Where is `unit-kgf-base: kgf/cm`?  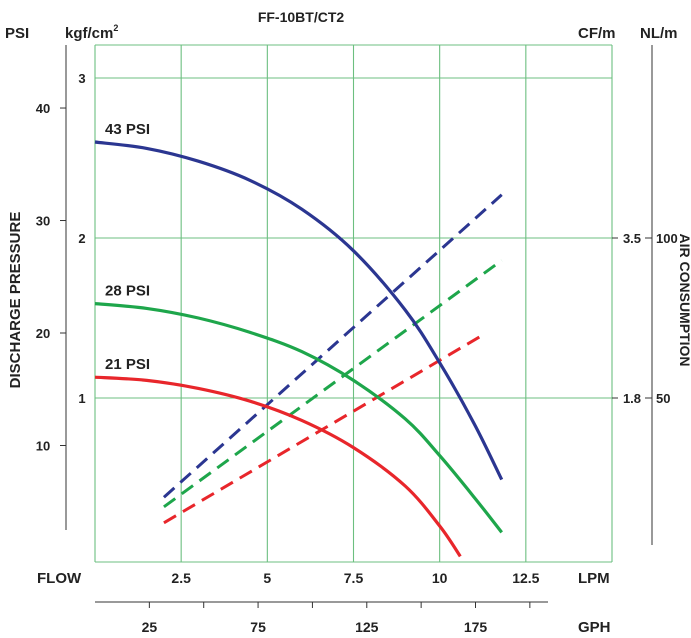
unit-kgf-base: kgf/cm is located at coordinates (89, 33).